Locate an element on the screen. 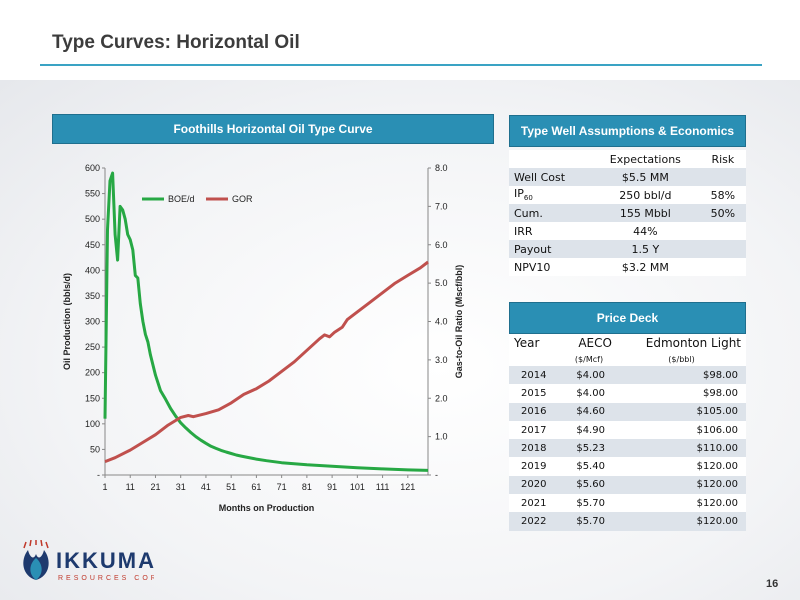 This screenshot has height=600, width=800. y-axis-label: Oil Production (bbls/d) is located at coordinates (67, 321).